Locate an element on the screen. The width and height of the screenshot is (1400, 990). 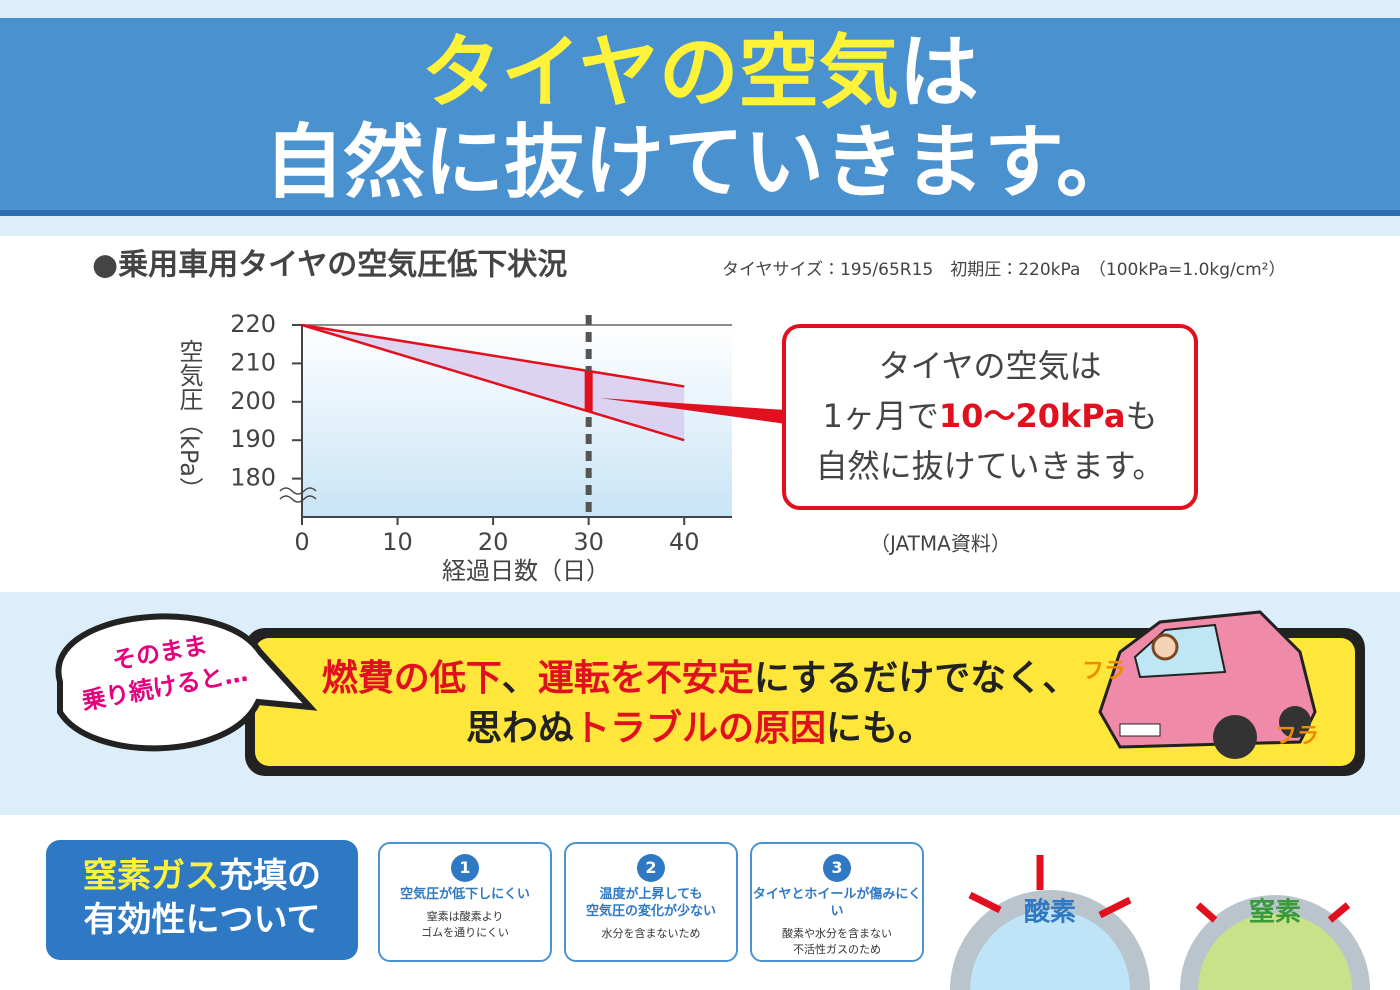
x-tick-label: 0 is located at coordinates (301, 542).